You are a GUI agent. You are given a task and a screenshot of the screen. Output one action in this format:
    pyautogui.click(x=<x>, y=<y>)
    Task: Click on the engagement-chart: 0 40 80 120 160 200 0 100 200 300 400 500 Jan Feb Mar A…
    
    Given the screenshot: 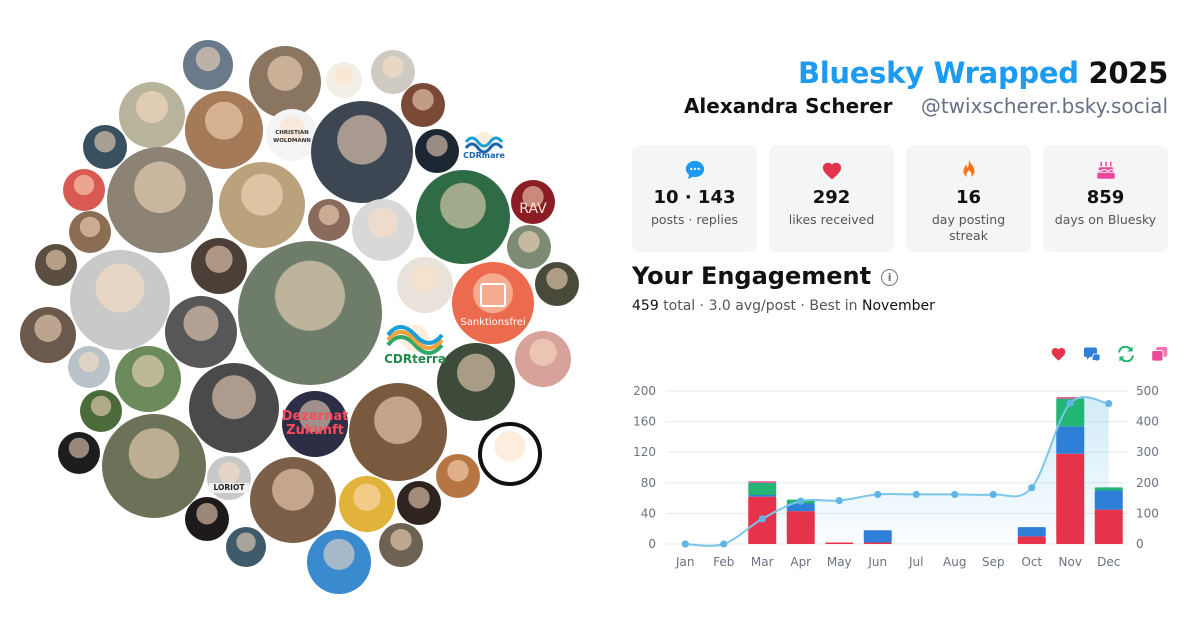 What is the action you would take?
    pyautogui.click(x=896, y=476)
    